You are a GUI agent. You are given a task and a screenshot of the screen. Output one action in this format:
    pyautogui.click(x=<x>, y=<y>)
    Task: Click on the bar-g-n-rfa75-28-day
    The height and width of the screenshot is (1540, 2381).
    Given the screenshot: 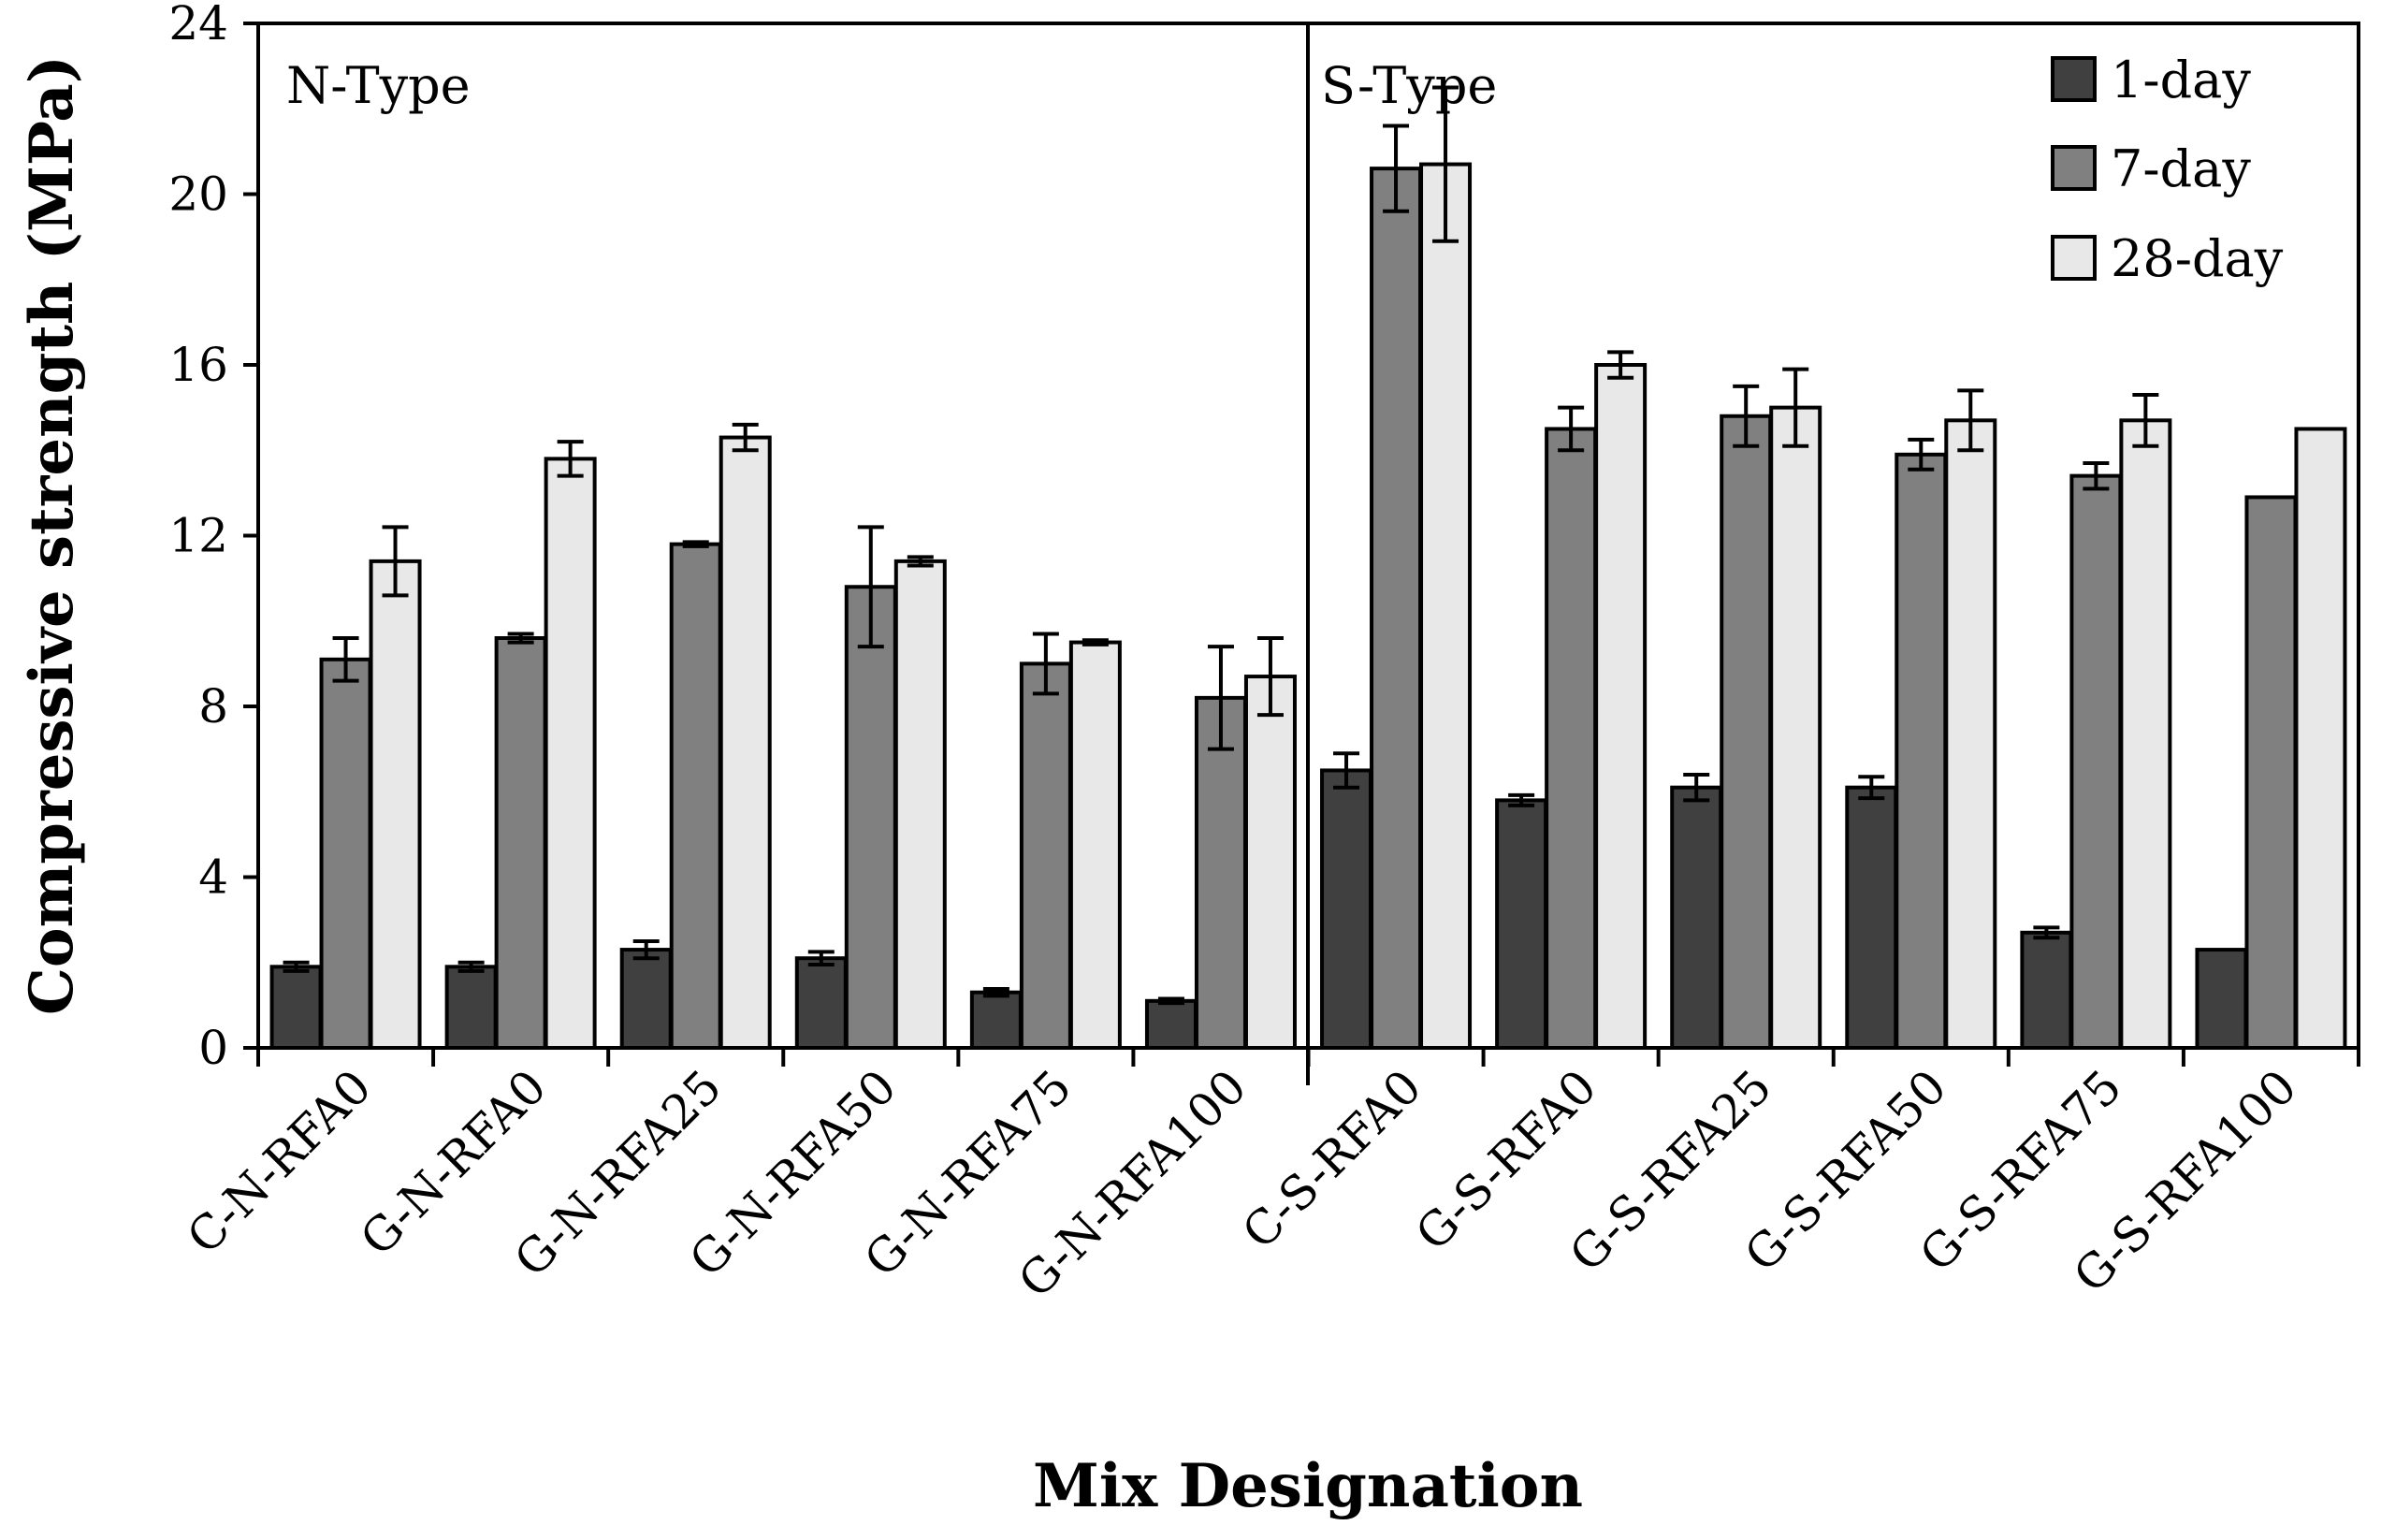 What is the action you would take?
    pyautogui.click(x=1095, y=845)
    